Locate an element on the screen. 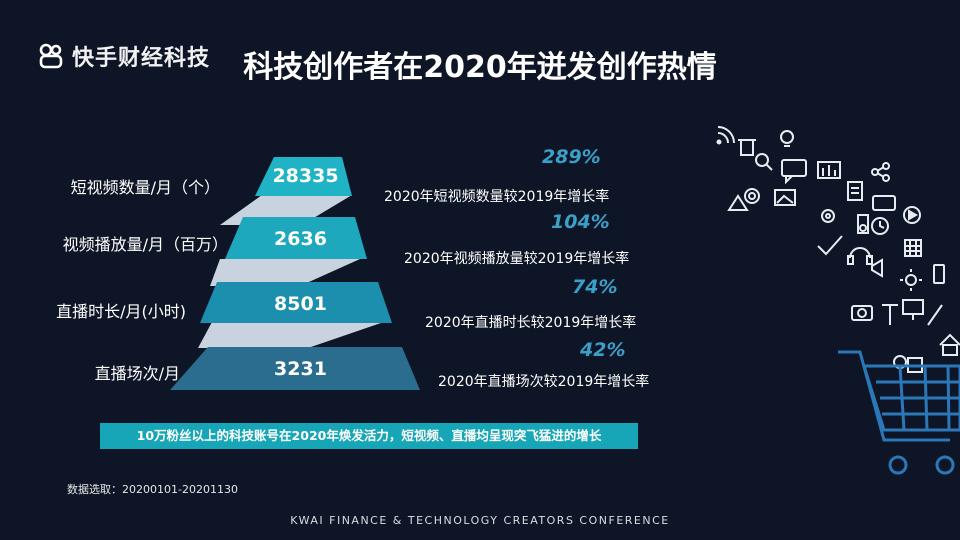  monitor-icon is located at coordinates (913, 309).